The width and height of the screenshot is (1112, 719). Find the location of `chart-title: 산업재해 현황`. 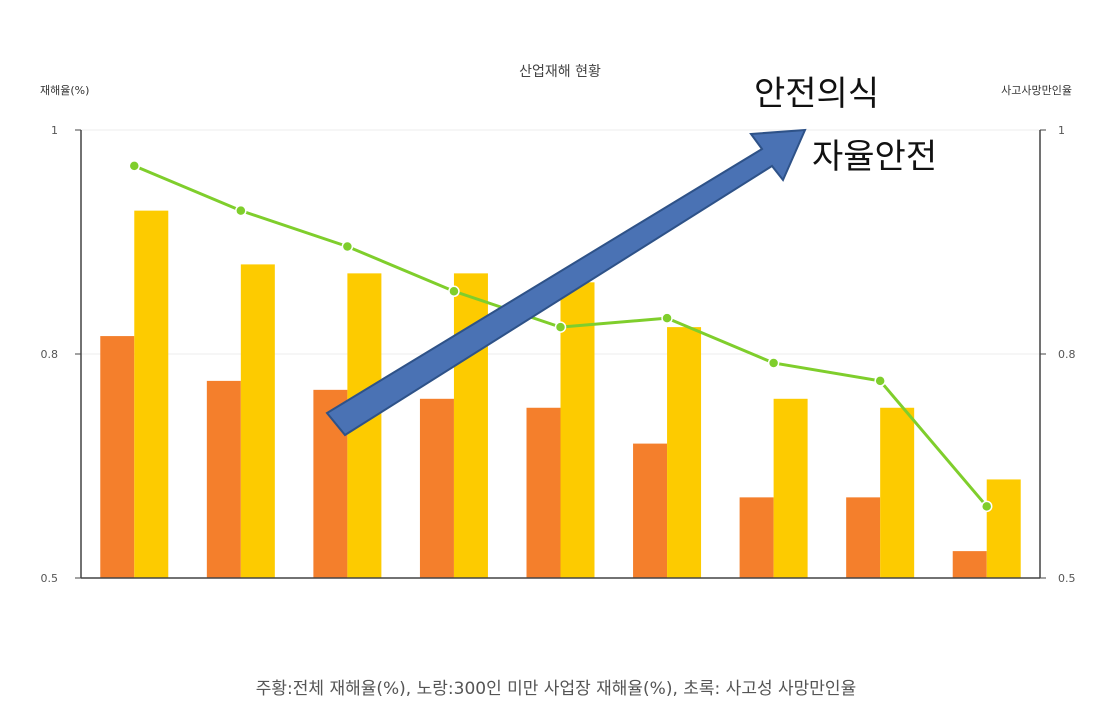

chart-title: 산업재해 현황 is located at coordinates (560, 72).